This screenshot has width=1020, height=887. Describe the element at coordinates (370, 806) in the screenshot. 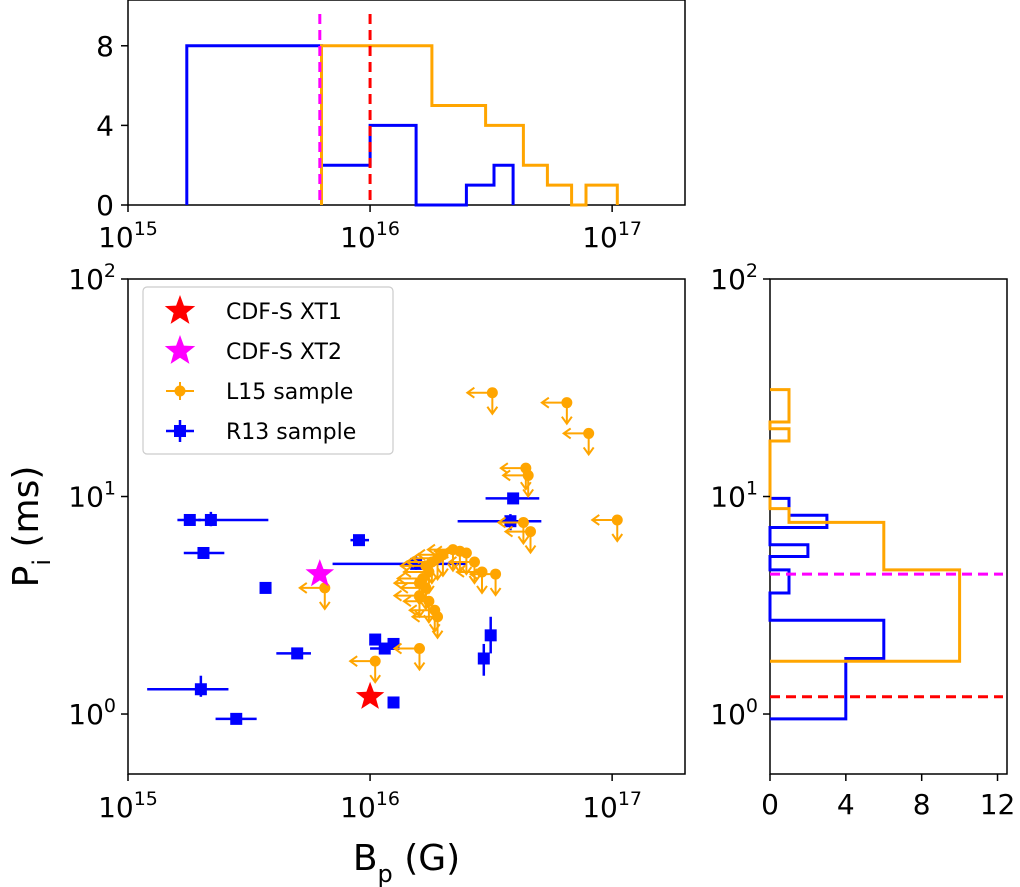

I see `scatter-xtick-label: 1016` at that location.